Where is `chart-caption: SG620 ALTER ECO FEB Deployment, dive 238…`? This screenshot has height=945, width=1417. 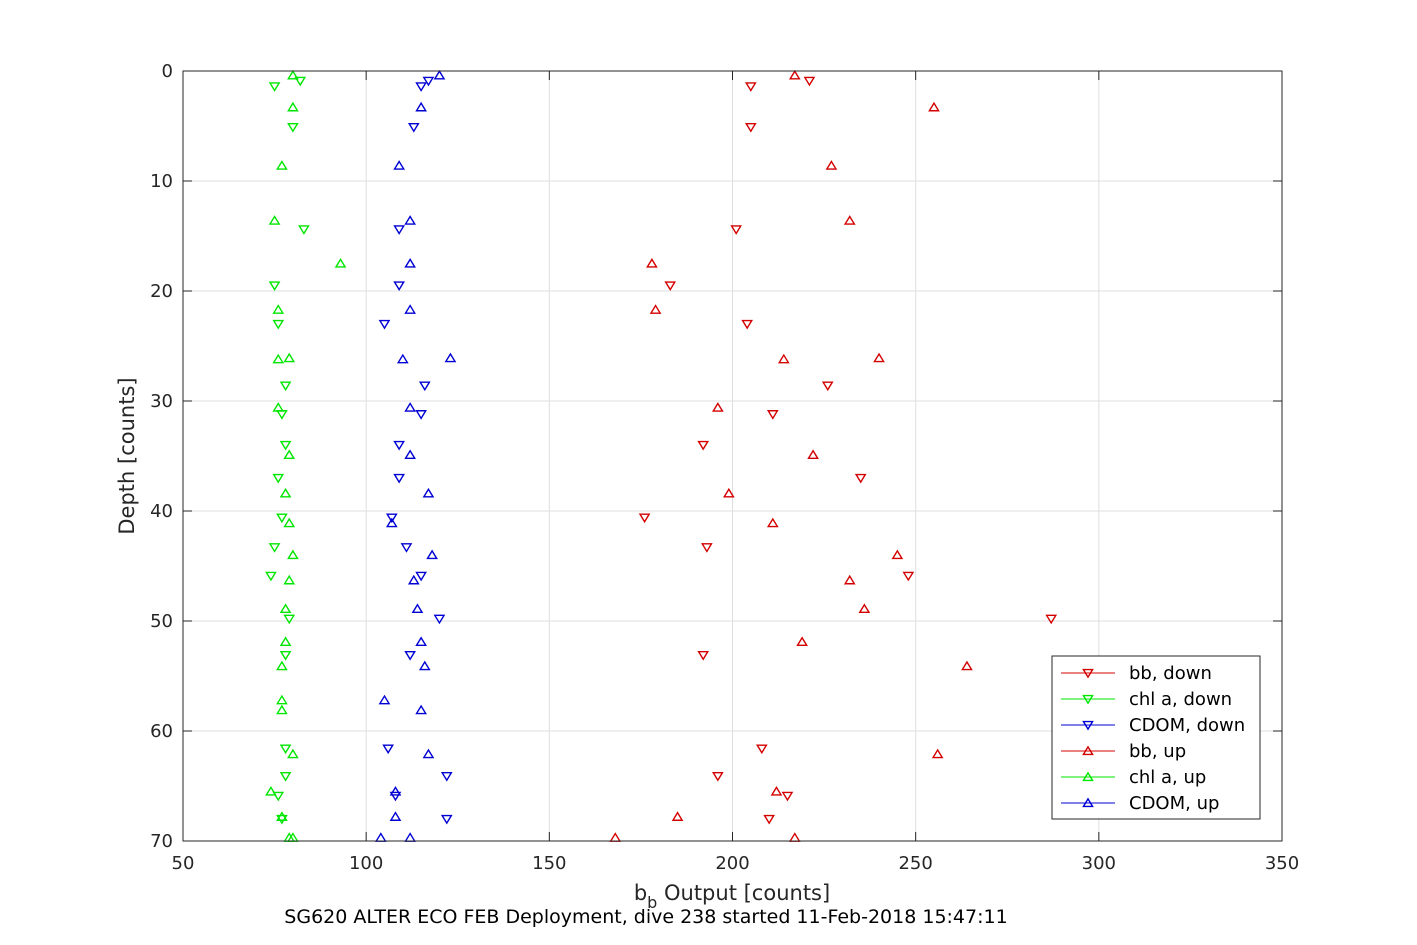
chart-caption: SG620 ALTER ECO FEB Deployment, dive 238… is located at coordinates (645, 917).